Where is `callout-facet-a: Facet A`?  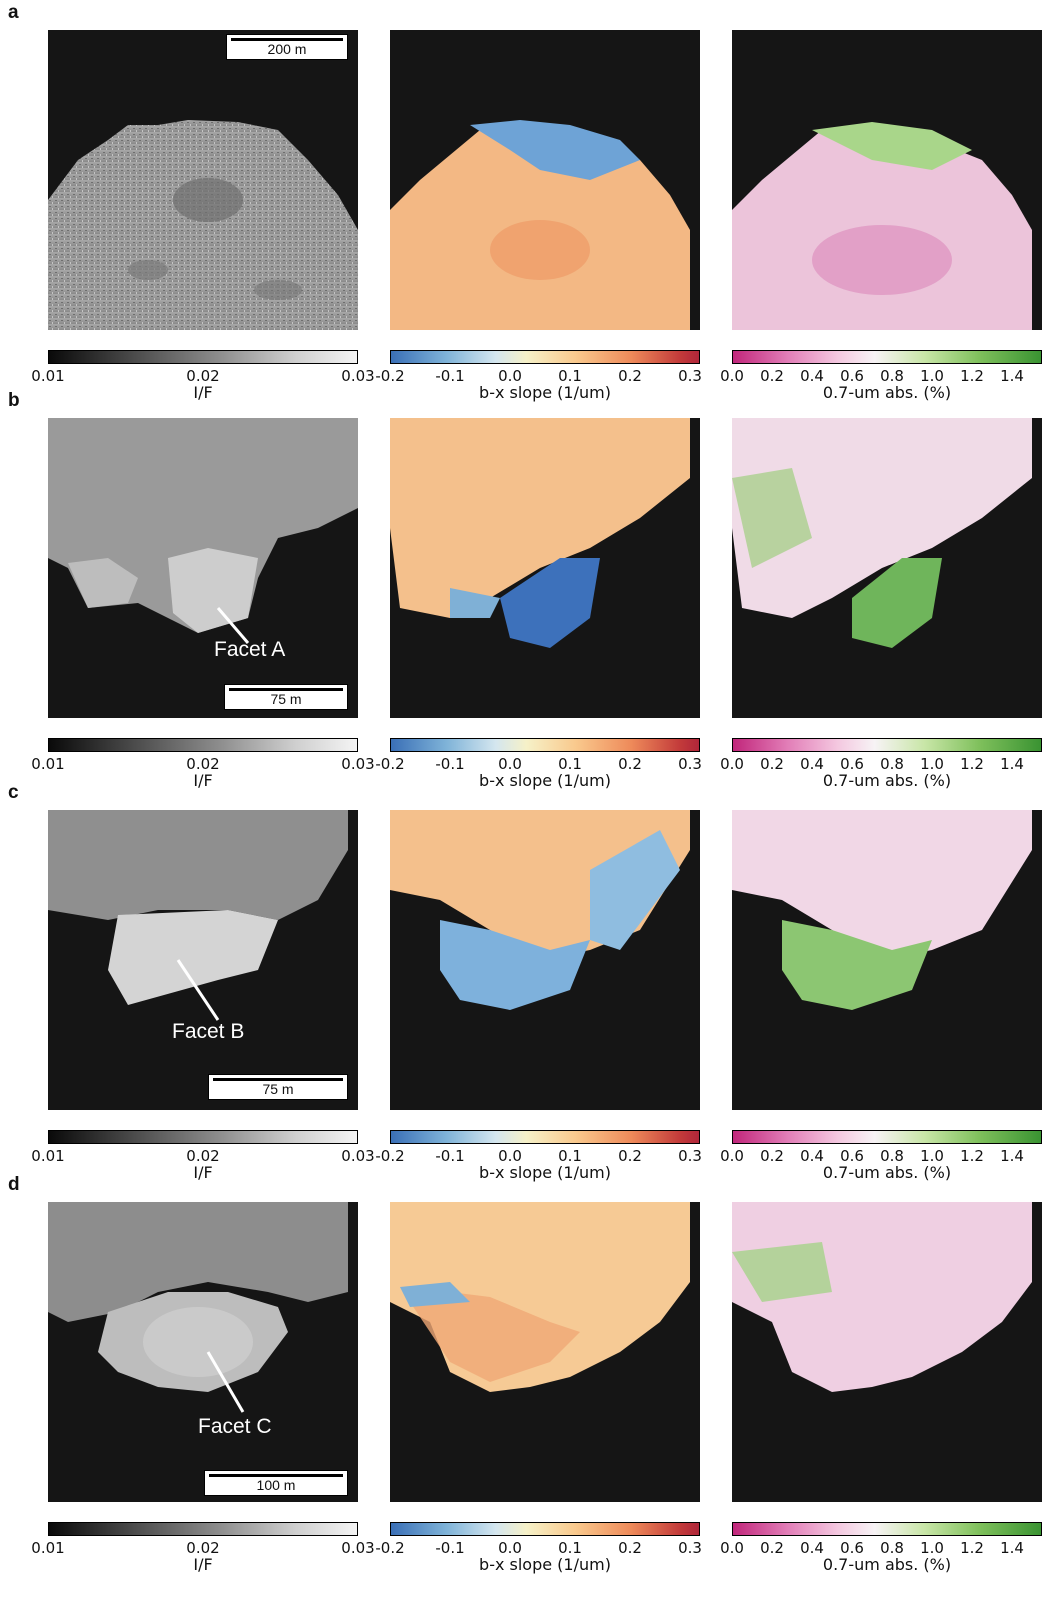 callout-facet-a: Facet A is located at coordinates (250, 649).